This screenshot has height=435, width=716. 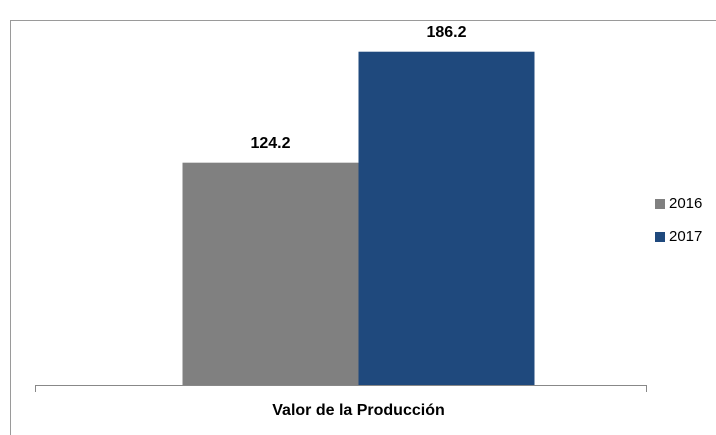 What do you see at coordinates (270, 143) in the screenshot?
I see `data-label: 124.2` at bounding box center [270, 143].